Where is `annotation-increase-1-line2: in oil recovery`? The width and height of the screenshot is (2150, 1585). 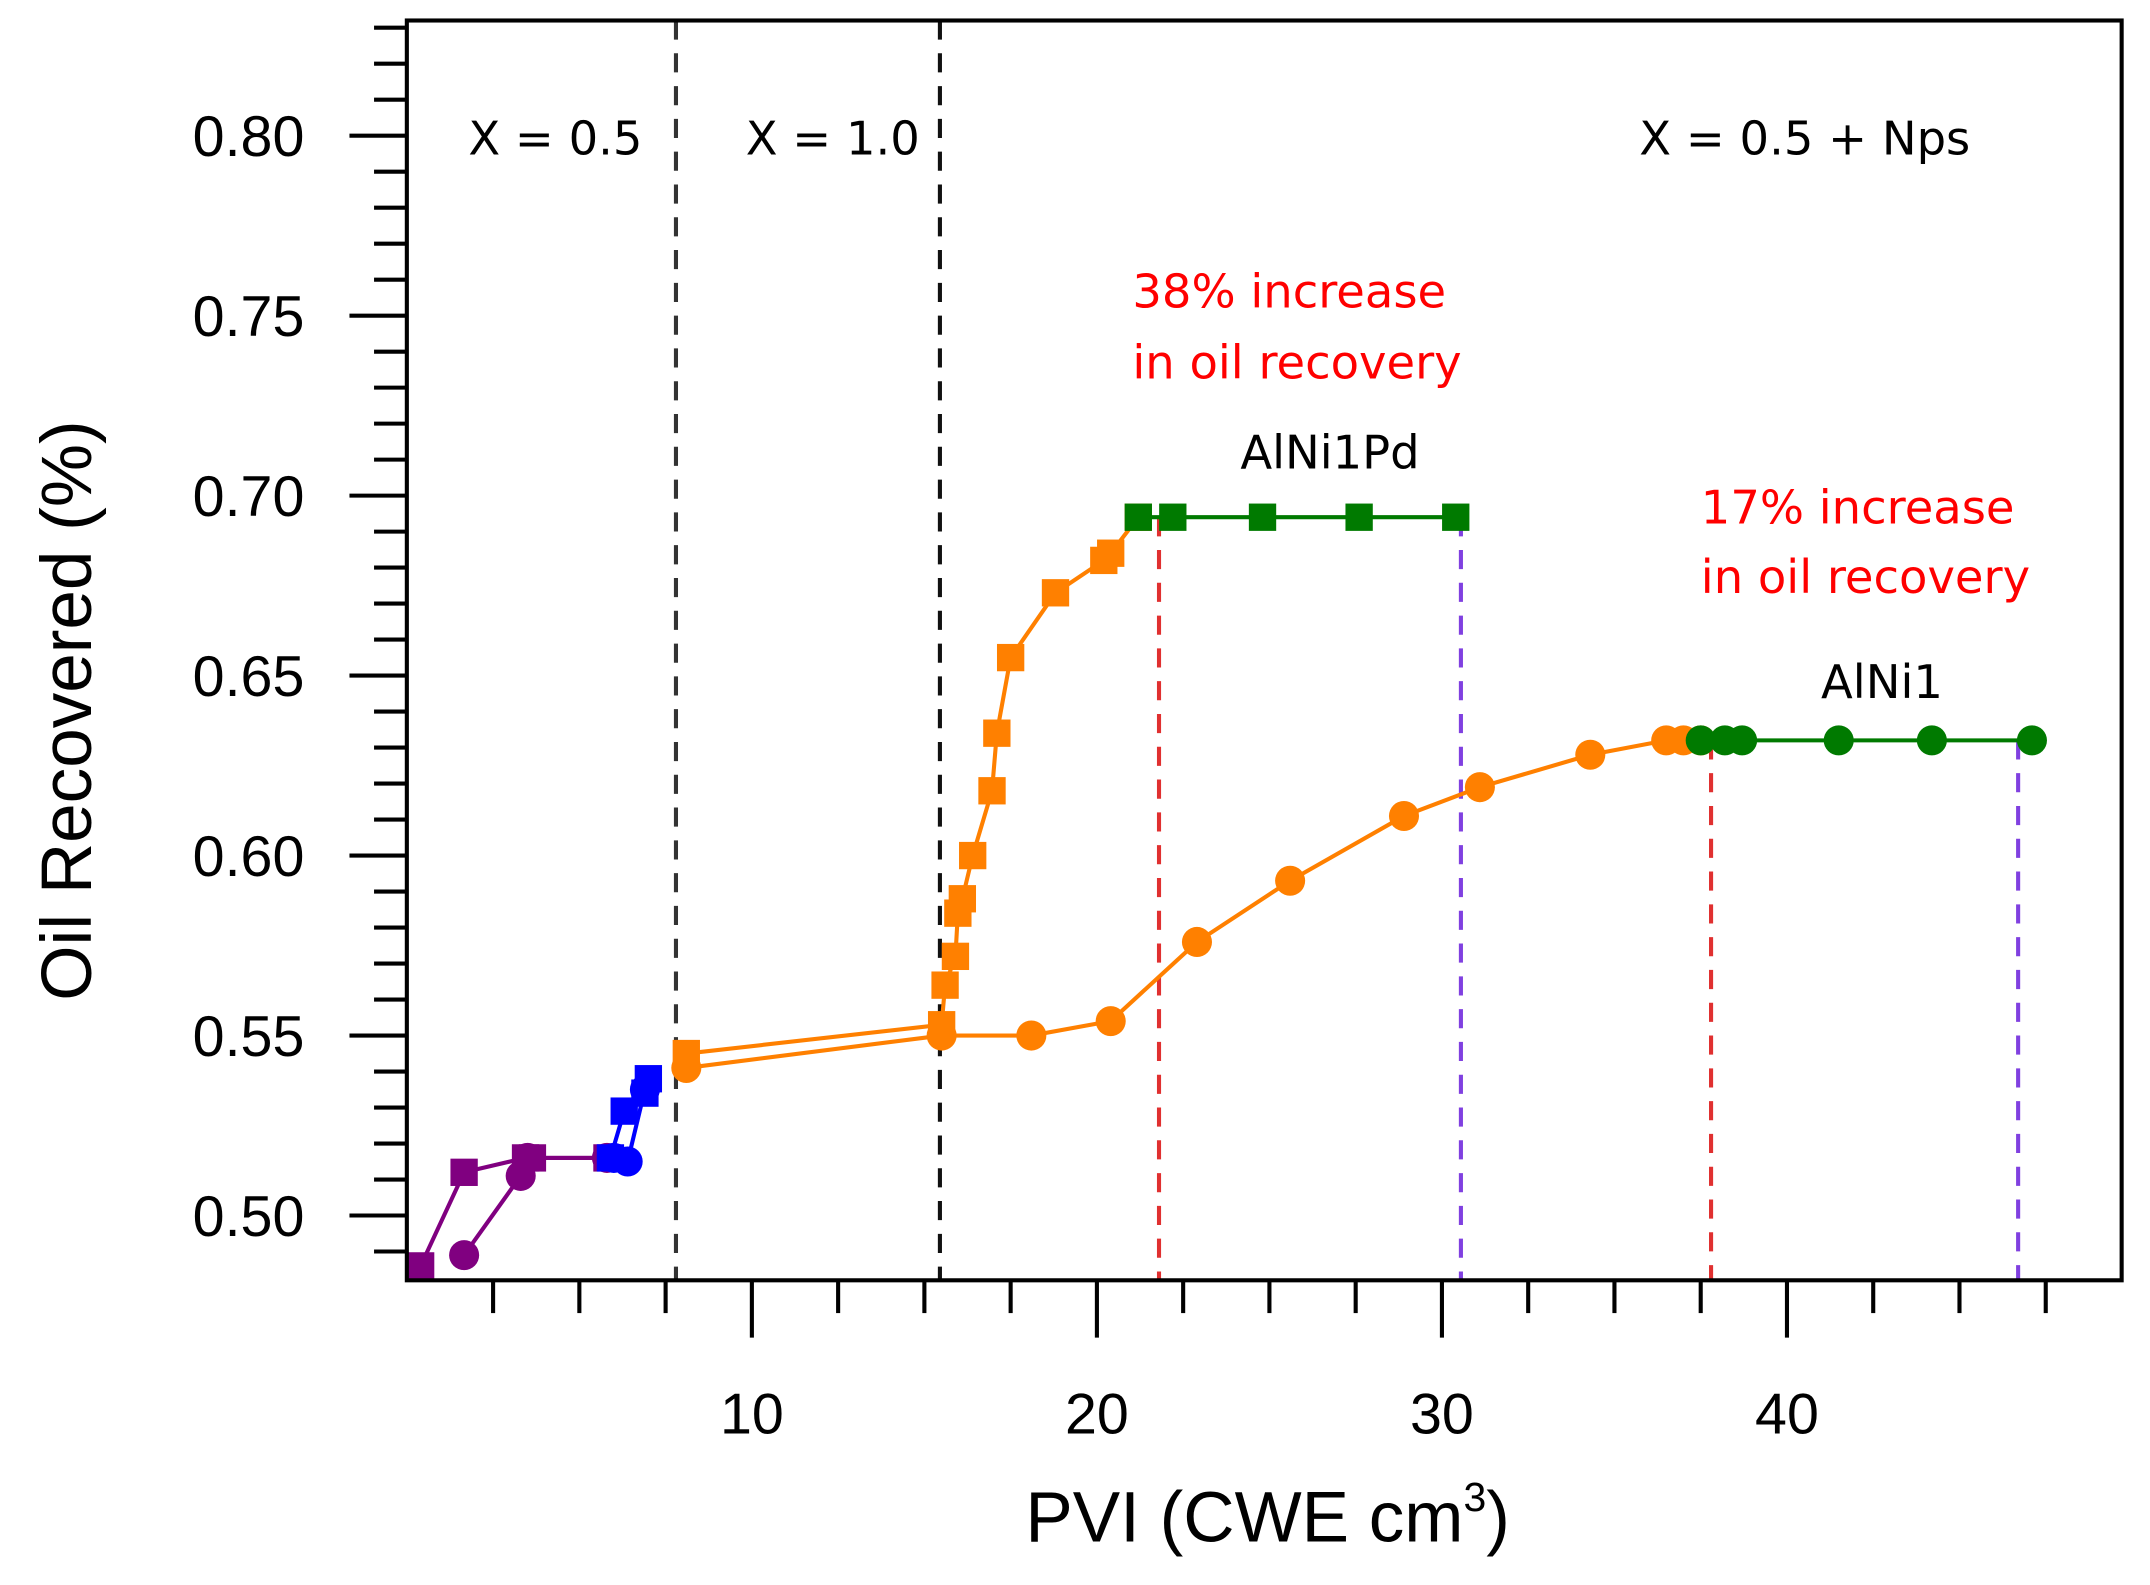 annotation-increase-1-line2: in oil recovery is located at coordinates (1296, 362).